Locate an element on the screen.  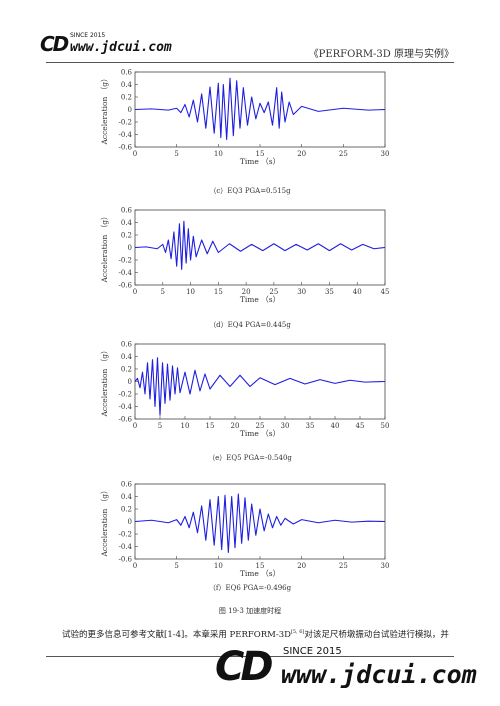
logo-cd-mark: CD is located at coordinates (54, 44).